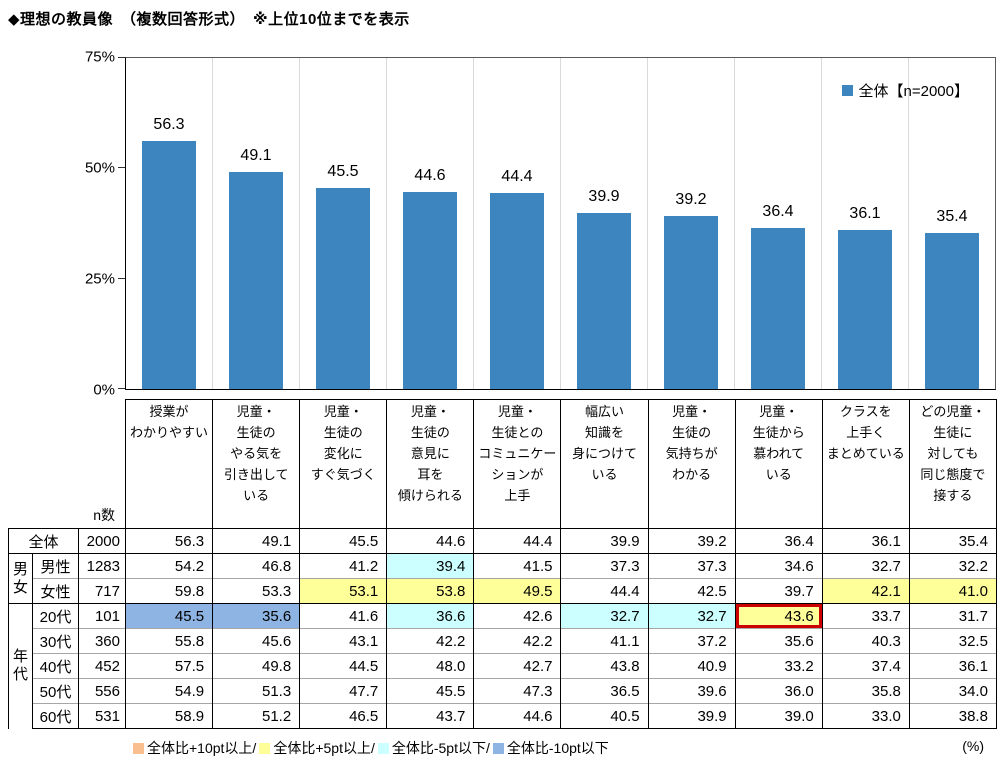 The image size is (1000, 758). Describe the element at coordinates (67, 464) in the screenshot. I see `n-count-header-cell: n数` at that location.